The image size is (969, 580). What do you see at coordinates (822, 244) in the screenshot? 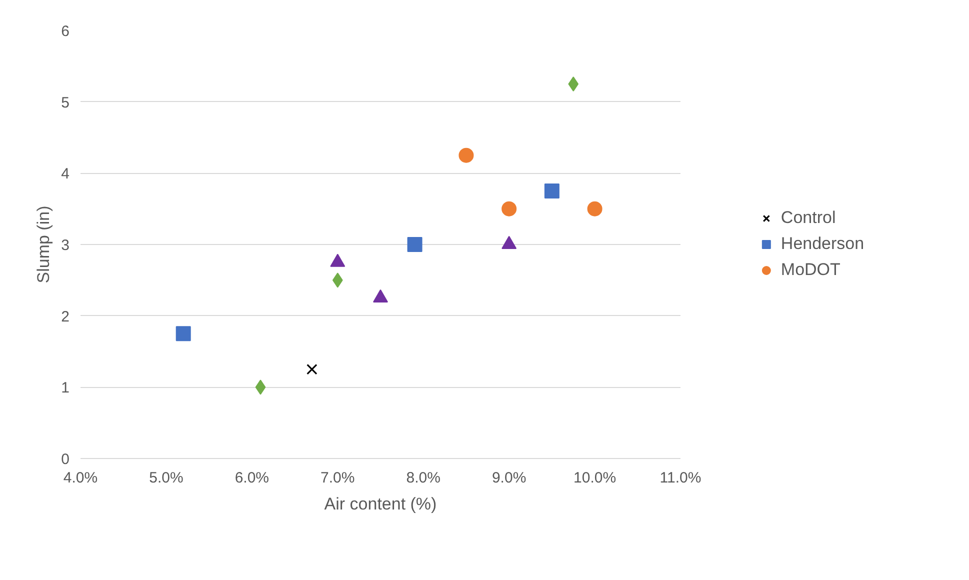
I see `legend-label: Henderson` at bounding box center [822, 244].